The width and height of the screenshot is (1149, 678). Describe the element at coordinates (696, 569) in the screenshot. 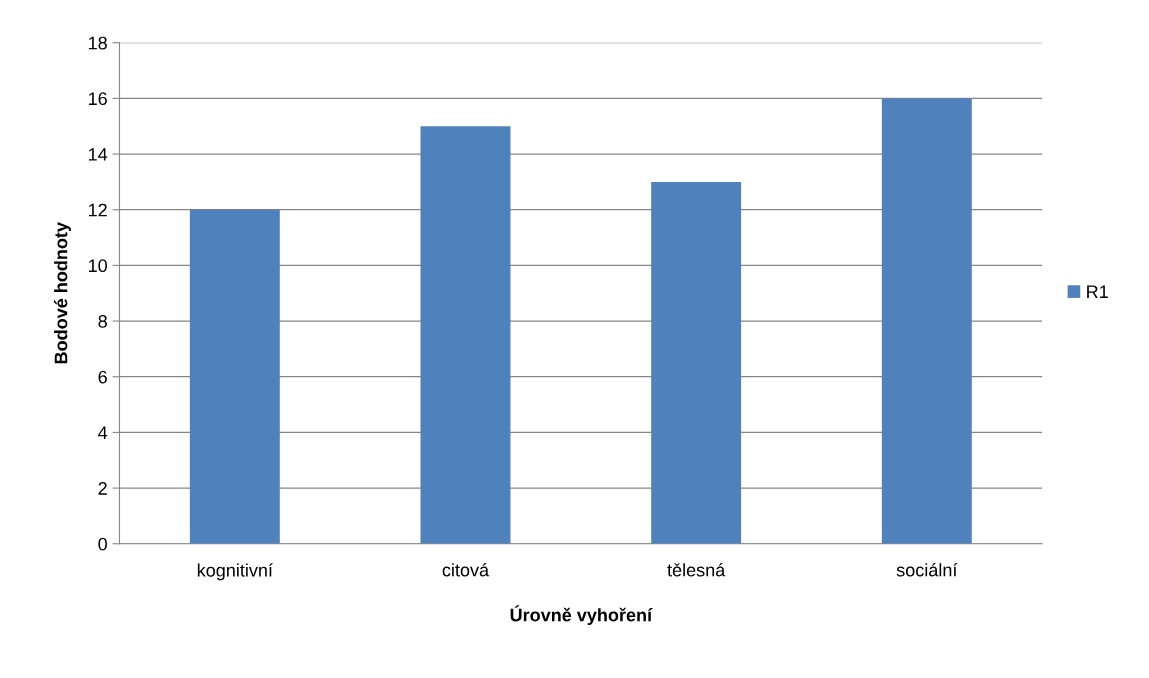

I see `x-tick-label: tělesná` at that location.